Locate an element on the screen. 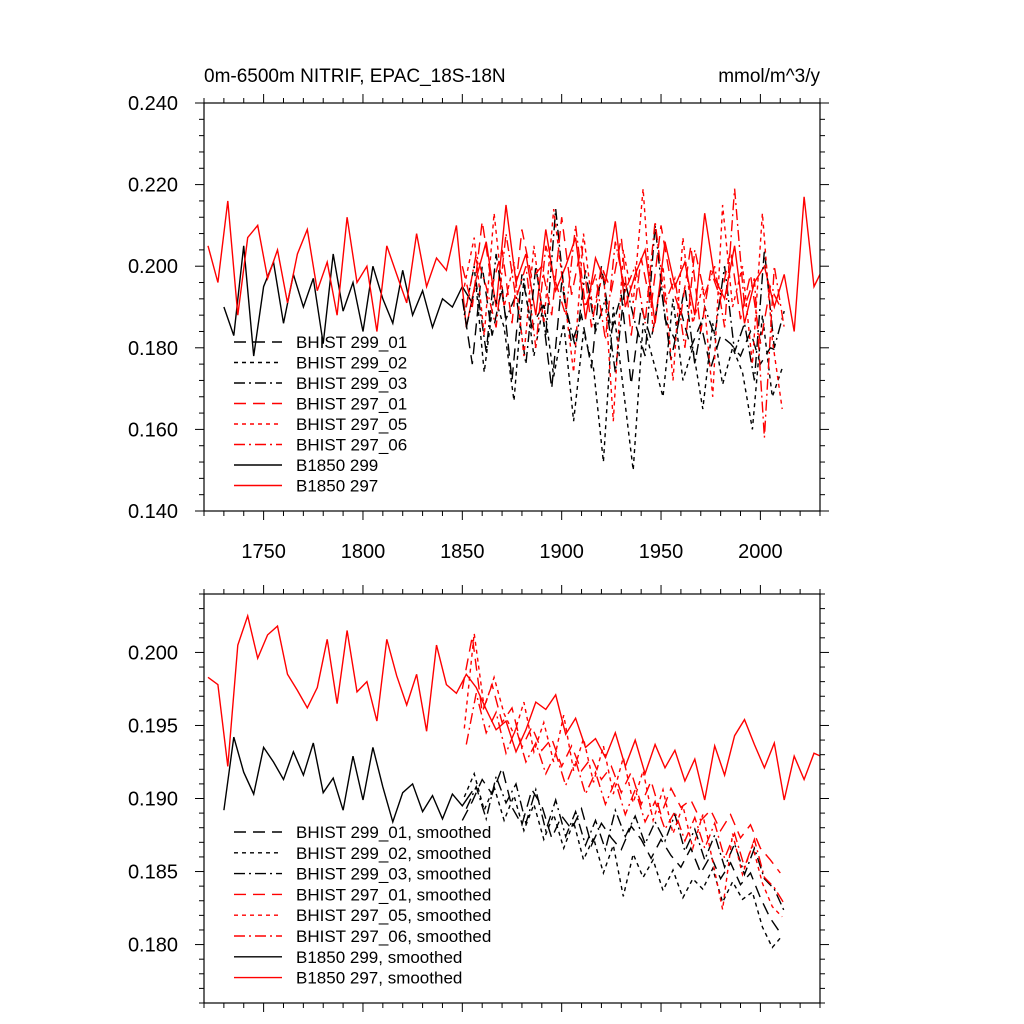  legend-label: B1850 297, smoothed is located at coordinates (379, 978).